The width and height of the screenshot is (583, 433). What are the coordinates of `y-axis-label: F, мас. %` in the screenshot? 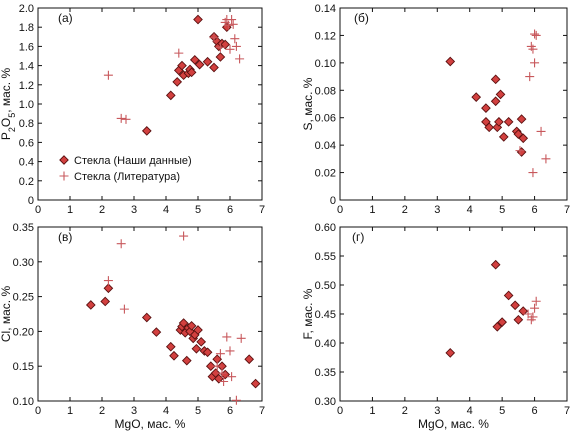 It's located at (308, 313).